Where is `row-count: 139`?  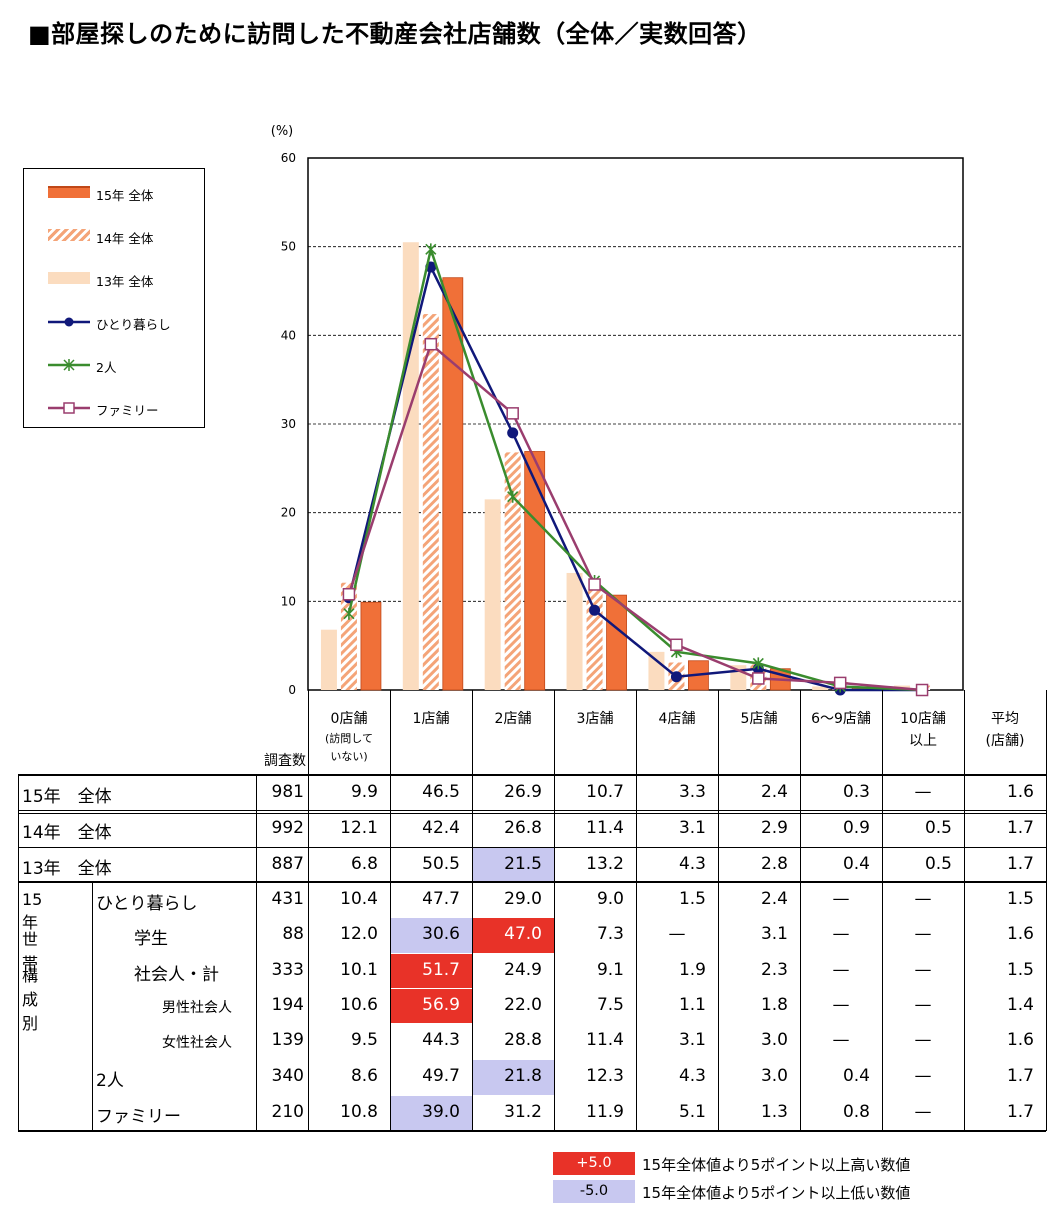 row-count: 139 is located at coordinates (287, 1040).